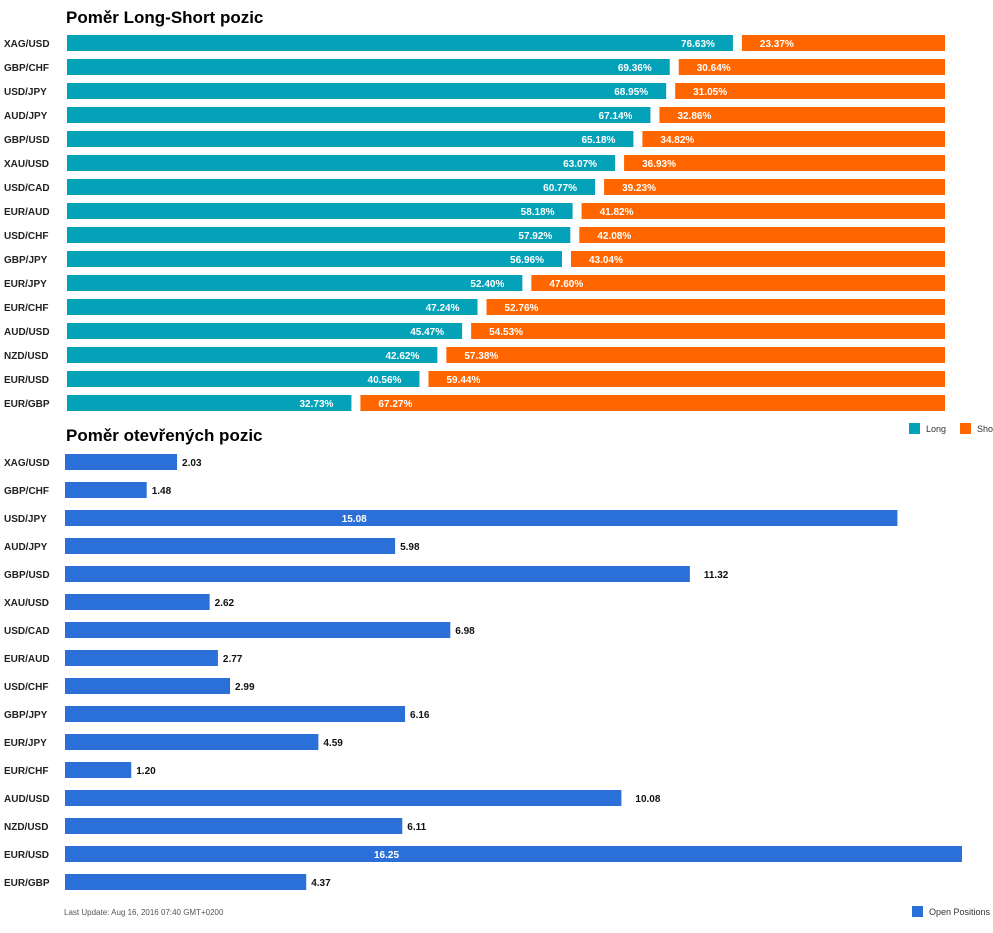 Image resolution: width=993 pixels, height=933 pixels. I want to click on op-category-label: GBP/JPY, so click(26, 715).